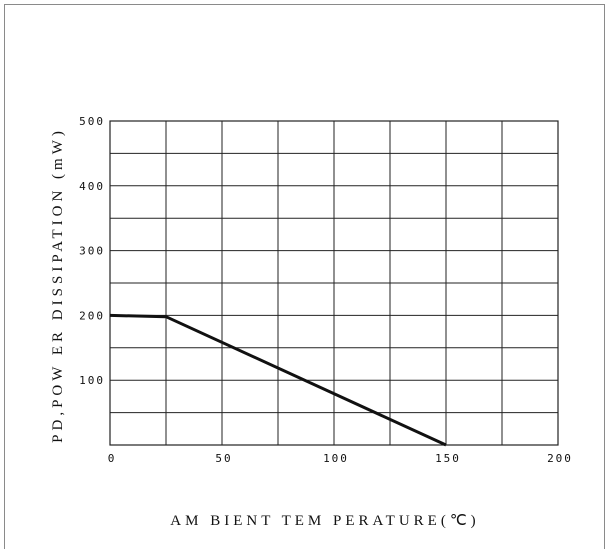 The height and width of the screenshot is (549, 610). Describe the element at coordinates (112, 458) in the screenshot. I see `x-tick-label: 0` at that location.